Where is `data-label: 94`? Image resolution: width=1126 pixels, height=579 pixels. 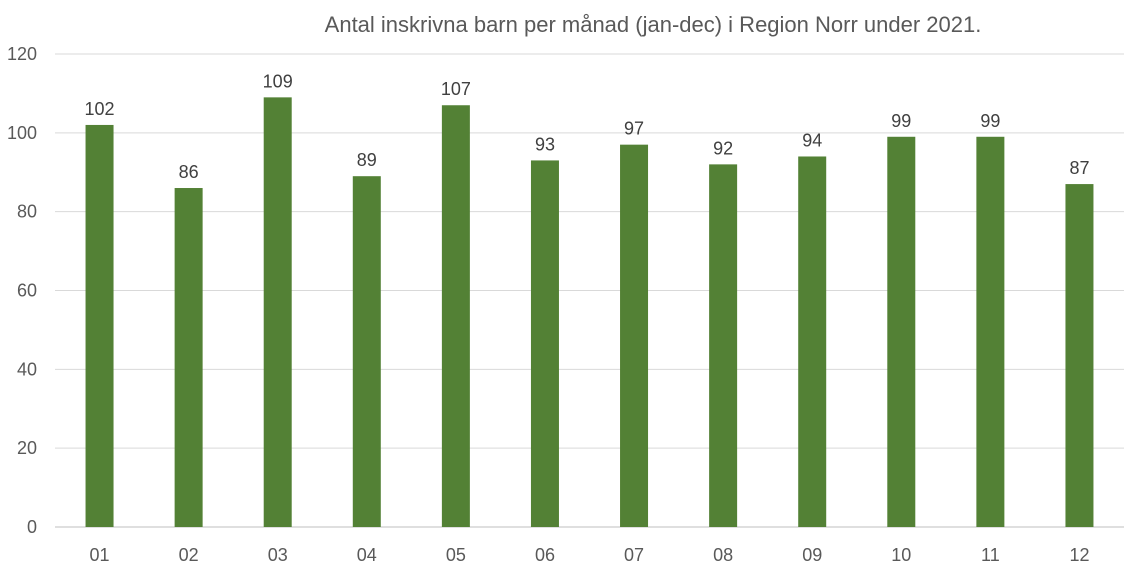
data-label: 94 is located at coordinates (812, 140).